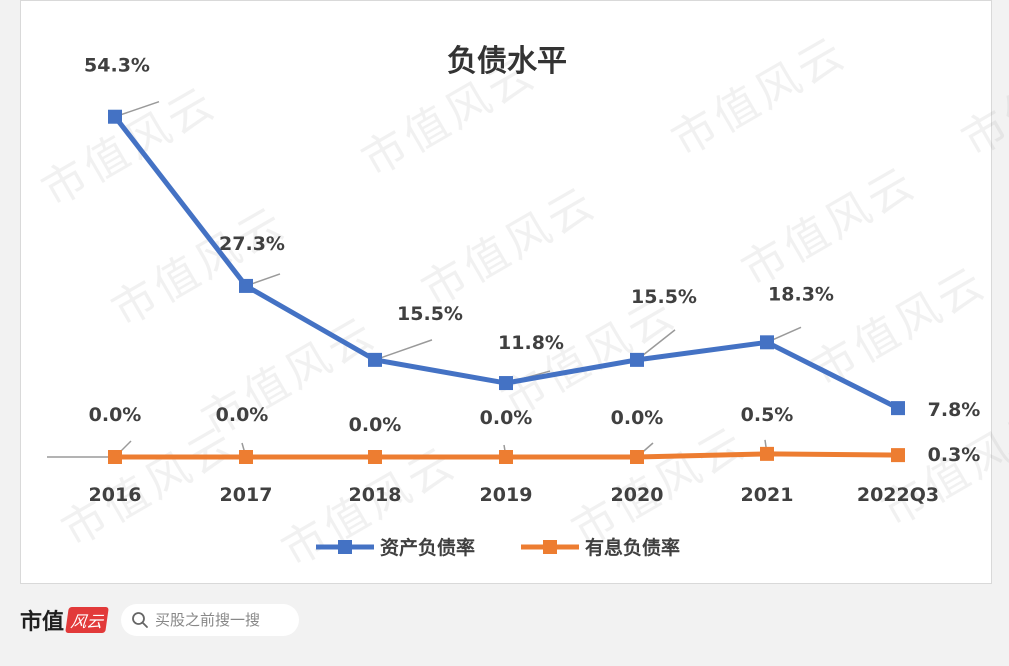  I want to click on x-tick-label: 2020, so click(637, 495).